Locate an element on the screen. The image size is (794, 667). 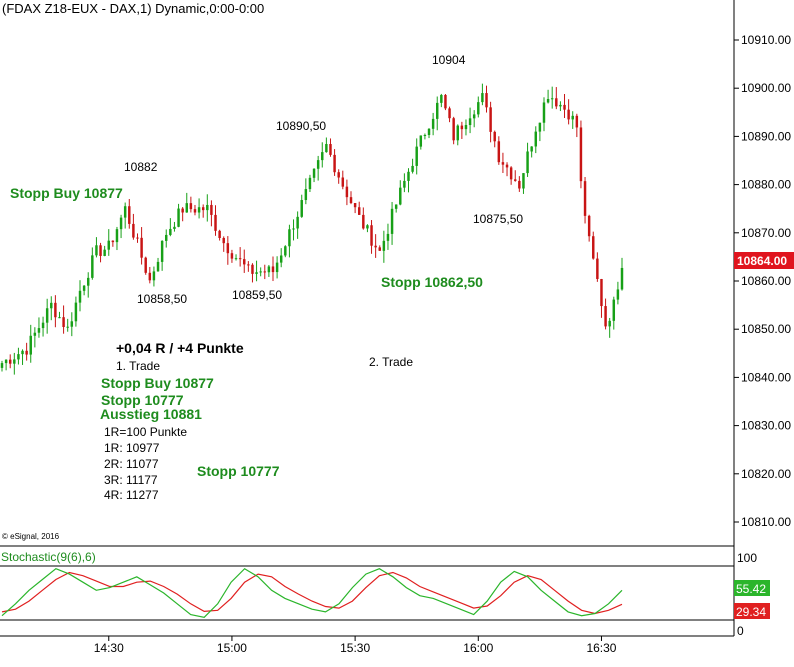
stochastic-title: Stochastic(9(6),6) is located at coordinates (48, 557).